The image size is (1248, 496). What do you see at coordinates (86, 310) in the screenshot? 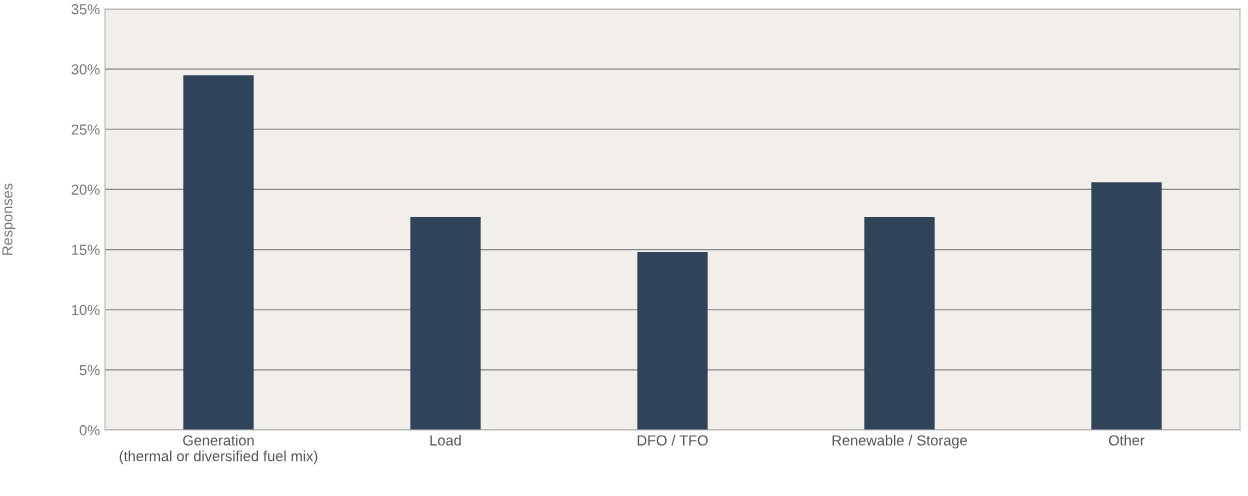
I see `y-tick-label: 10%` at bounding box center [86, 310].